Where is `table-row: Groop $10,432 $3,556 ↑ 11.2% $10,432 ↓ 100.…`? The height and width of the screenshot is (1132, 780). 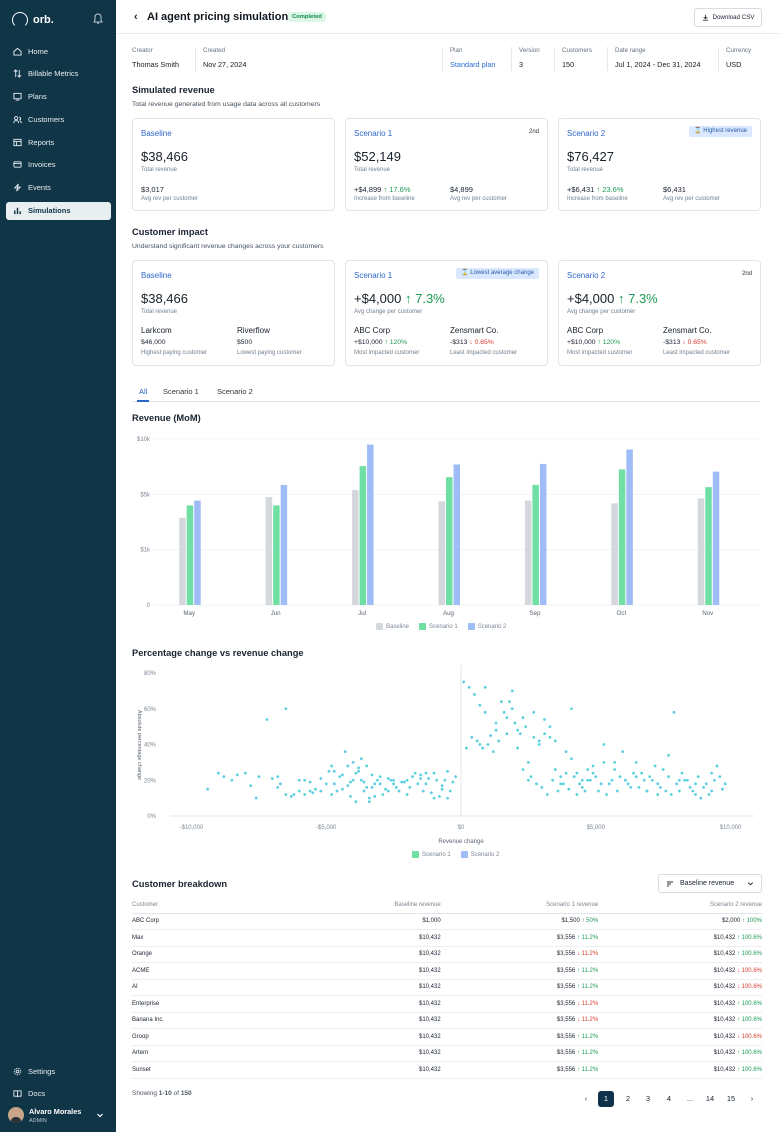
table-row: Groop $10,432 $3,556 ↑ 11.2% $10,432 ↓ 100.… is located at coordinates (447, 1037).